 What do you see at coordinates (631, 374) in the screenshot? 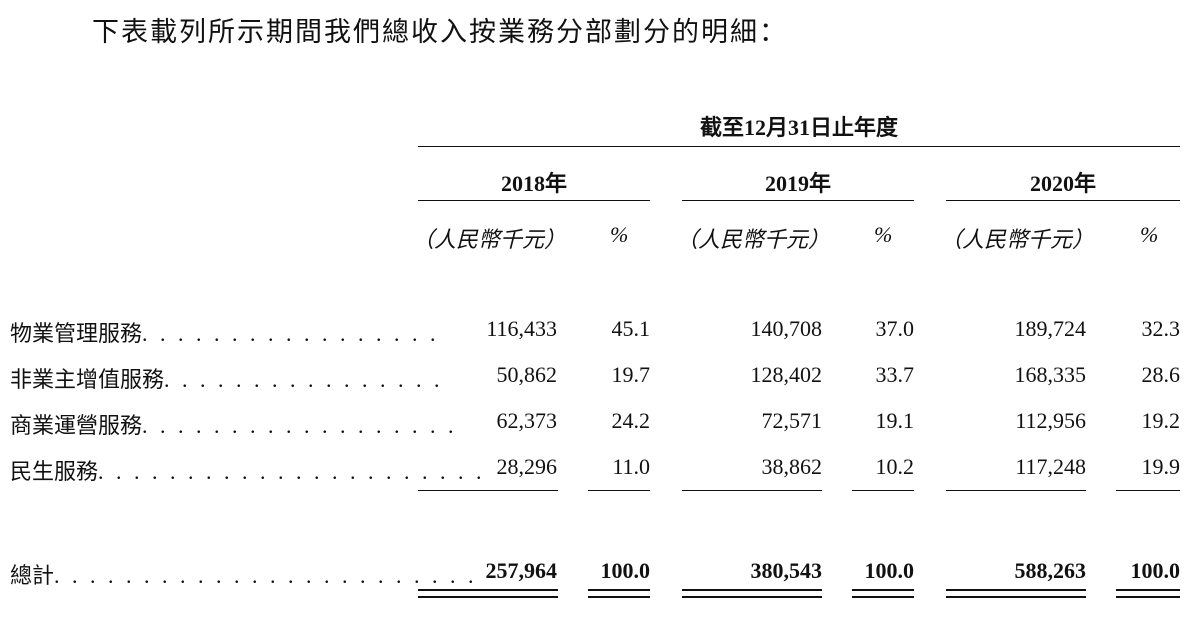
I see `value-2018-percent: 19.7` at bounding box center [631, 374].